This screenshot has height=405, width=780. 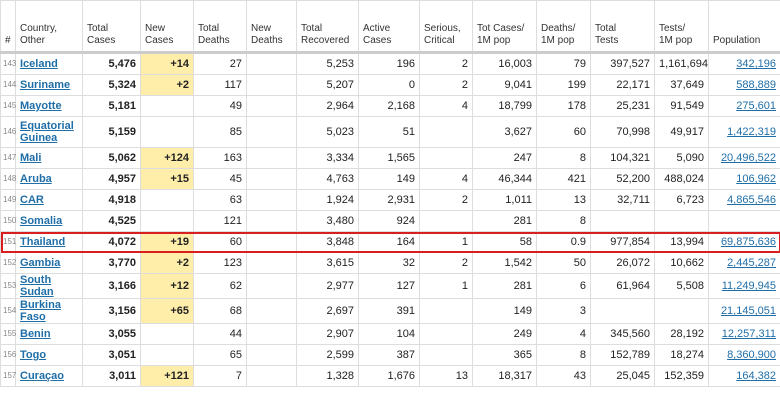 I want to click on column-header: Tests/ 1M pop, so click(x=681, y=27).